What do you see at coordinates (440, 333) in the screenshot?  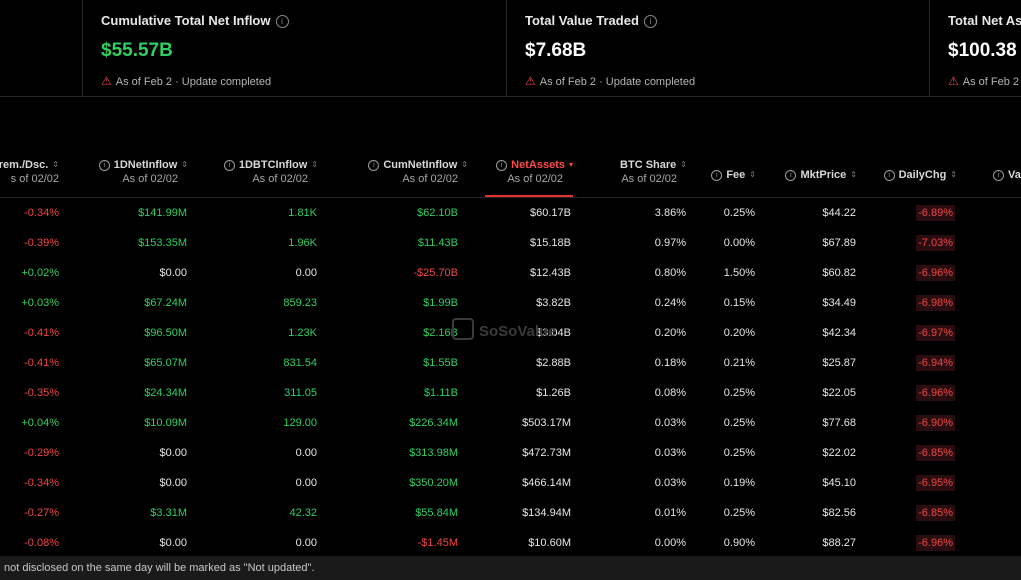 I see `cell-cum: $2.16B` at bounding box center [440, 333].